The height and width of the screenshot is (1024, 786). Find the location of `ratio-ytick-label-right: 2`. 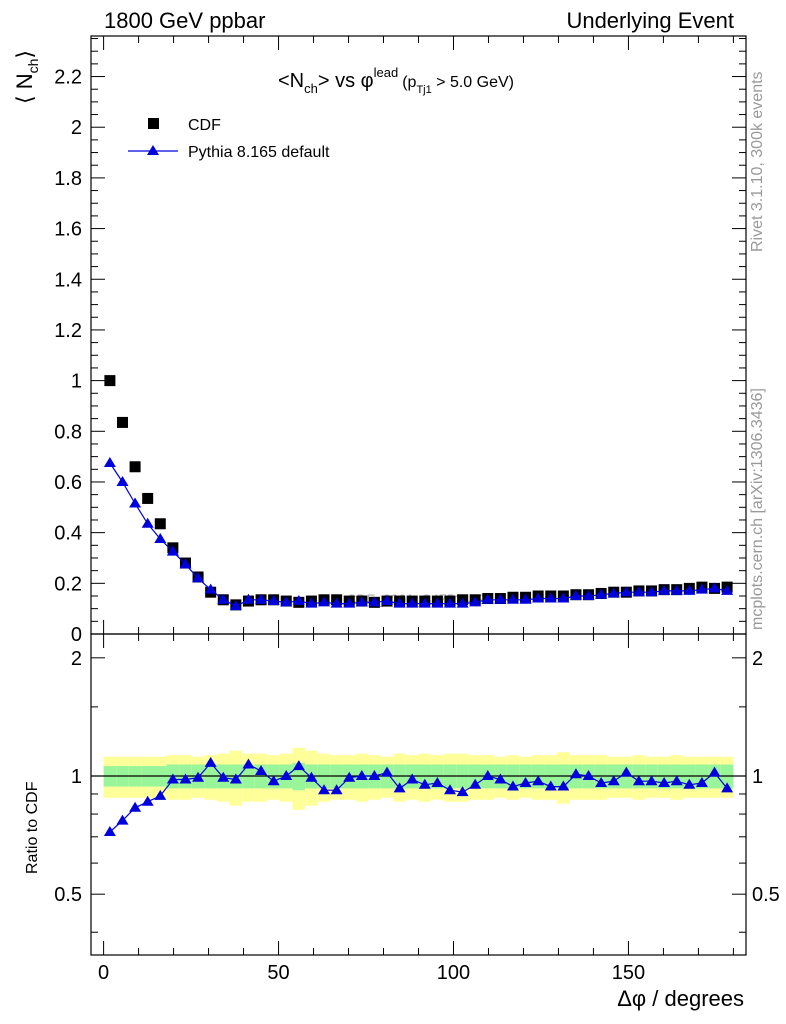

ratio-ytick-label-right: 2 is located at coordinates (757, 659).